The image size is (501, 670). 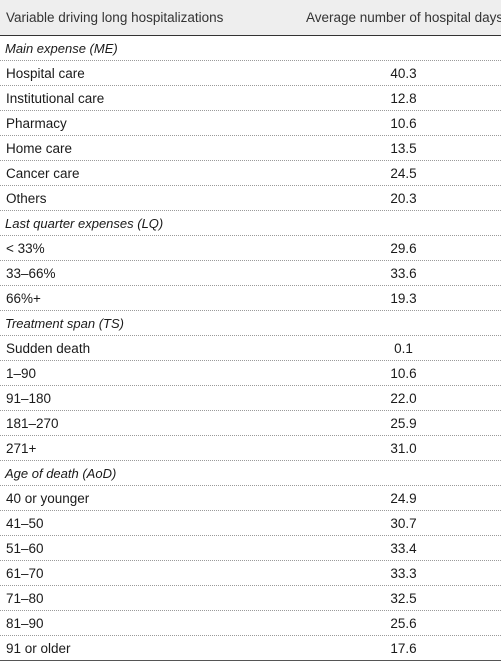 I want to click on row-label: < 33%, so click(x=25, y=248).